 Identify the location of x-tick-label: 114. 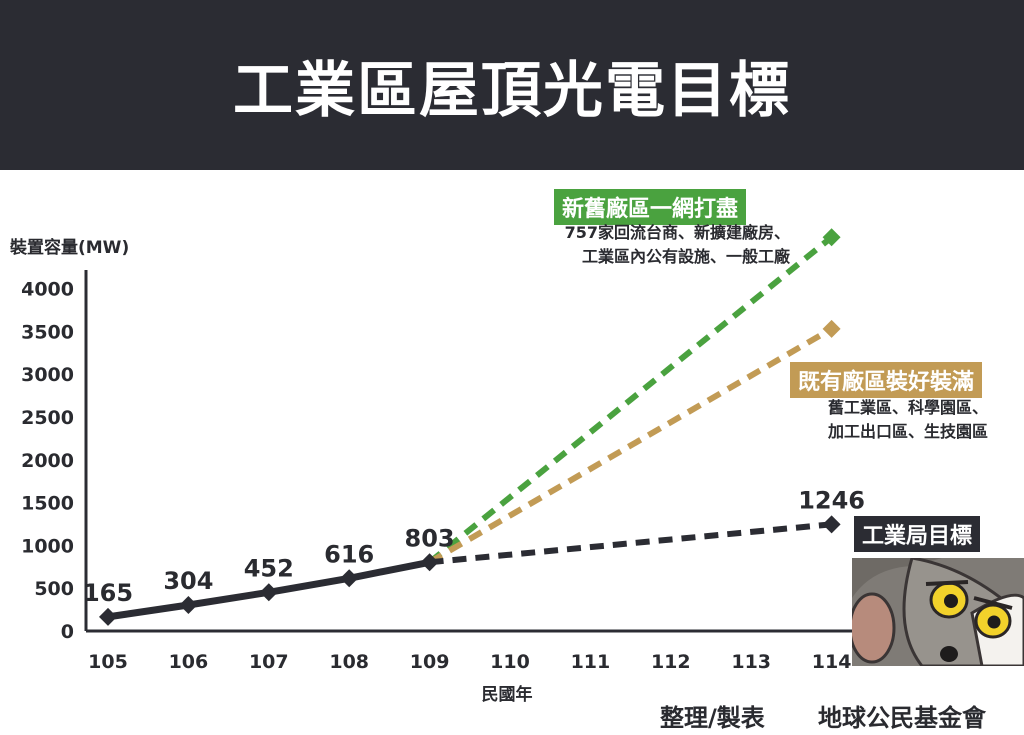
(832, 662).